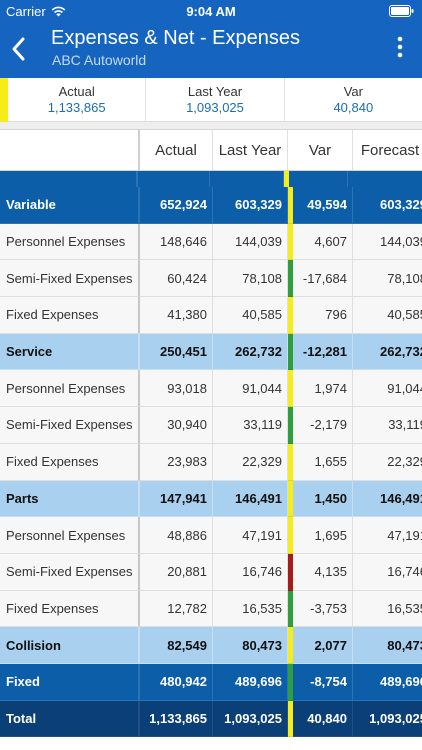 This screenshot has height=750, width=422. What do you see at coordinates (176, 389) in the screenshot?
I see `actual-value: 93,018` at bounding box center [176, 389].